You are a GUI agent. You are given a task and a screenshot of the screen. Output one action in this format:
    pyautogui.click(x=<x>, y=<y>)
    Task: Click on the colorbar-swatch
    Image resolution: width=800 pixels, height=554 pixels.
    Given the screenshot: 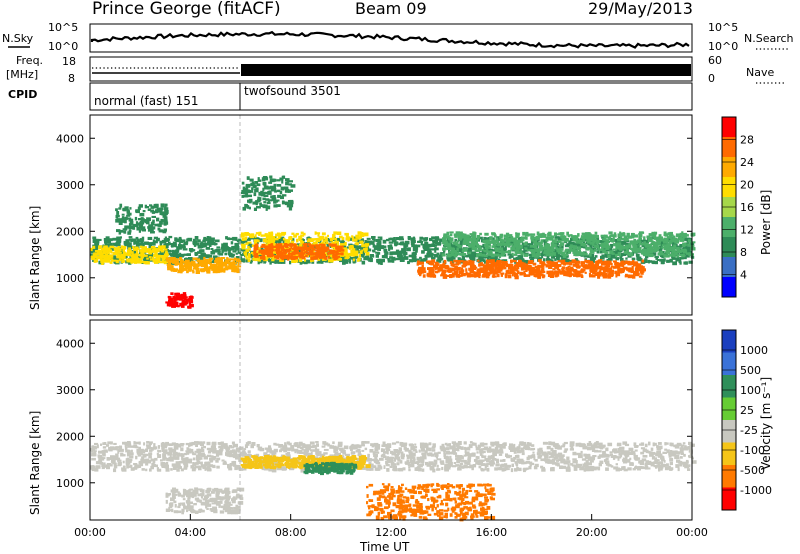 What is the action you would take?
    pyautogui.click(x=729, y=187)
    